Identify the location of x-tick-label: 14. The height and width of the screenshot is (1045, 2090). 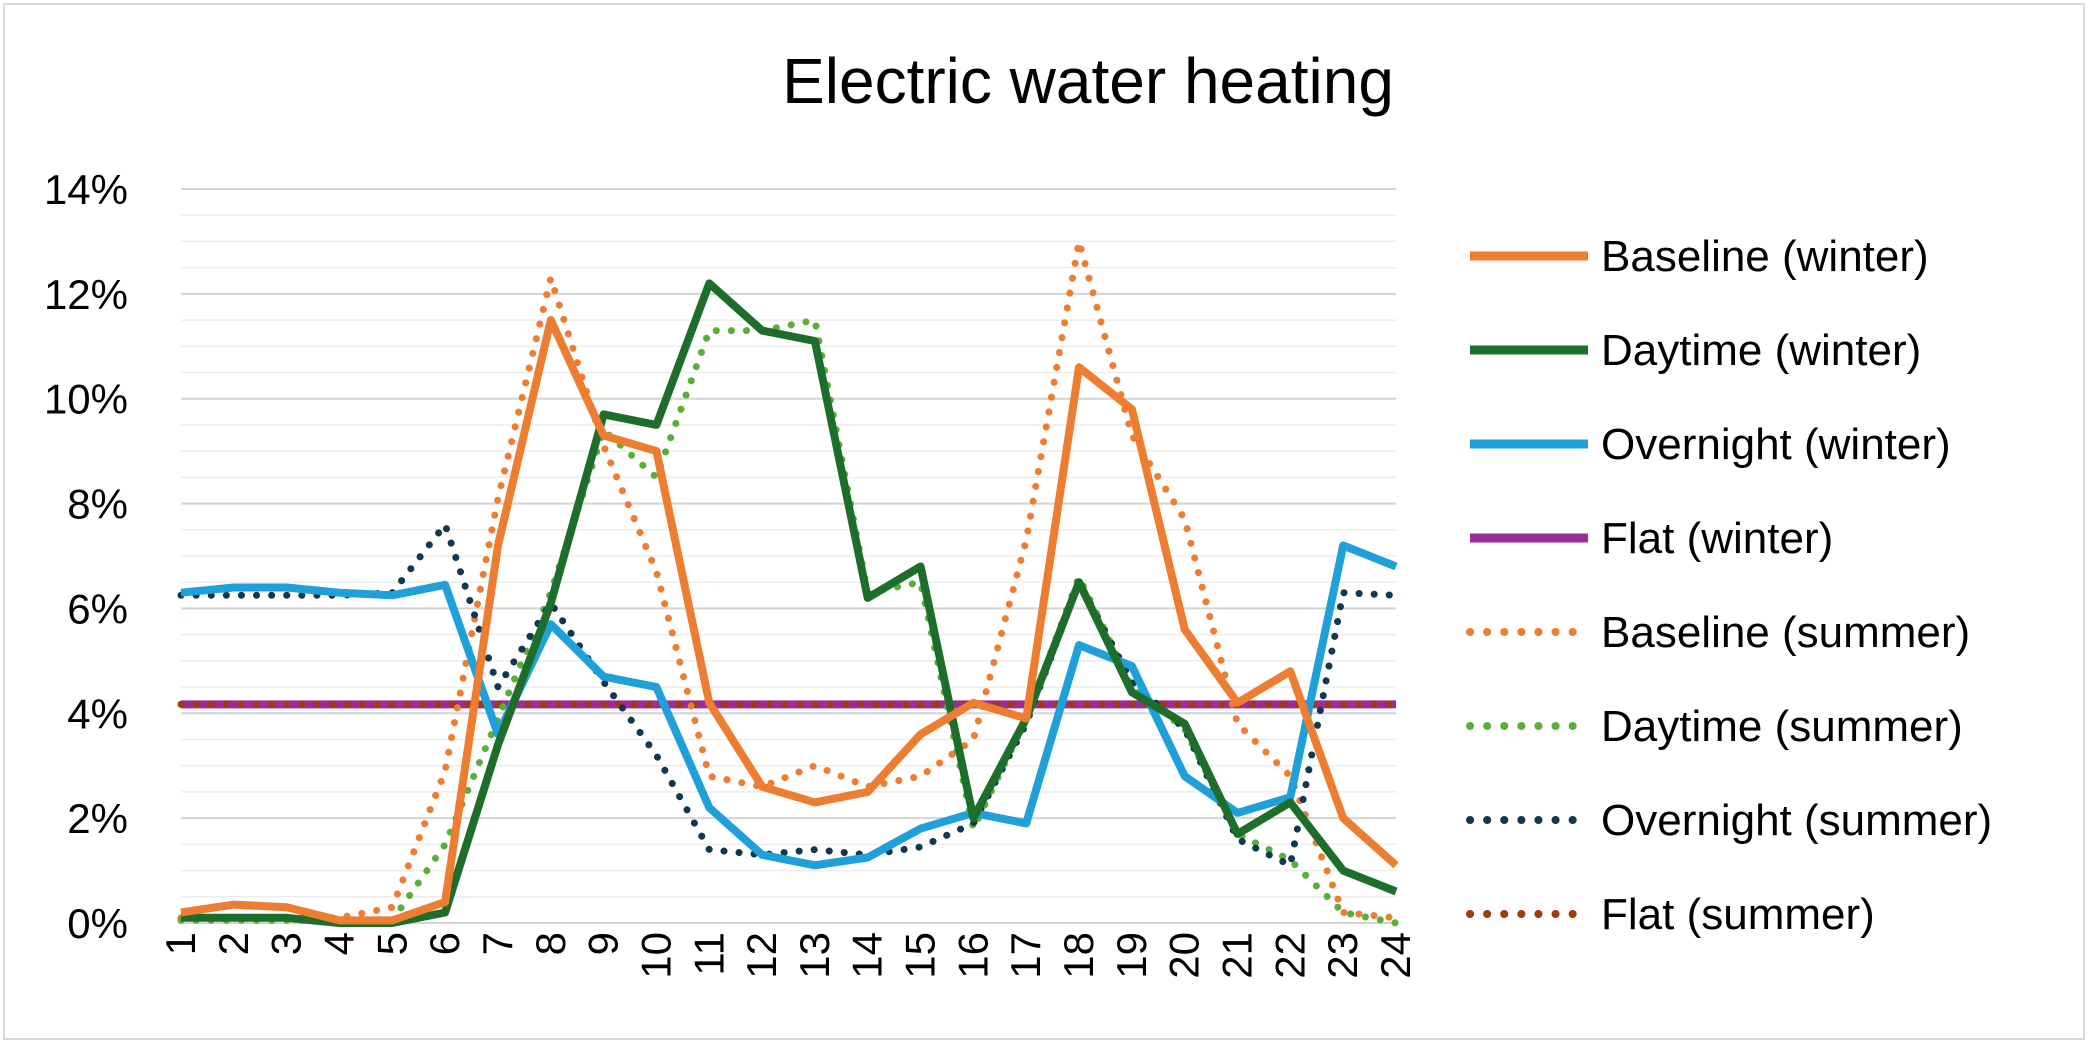
(867, 955).